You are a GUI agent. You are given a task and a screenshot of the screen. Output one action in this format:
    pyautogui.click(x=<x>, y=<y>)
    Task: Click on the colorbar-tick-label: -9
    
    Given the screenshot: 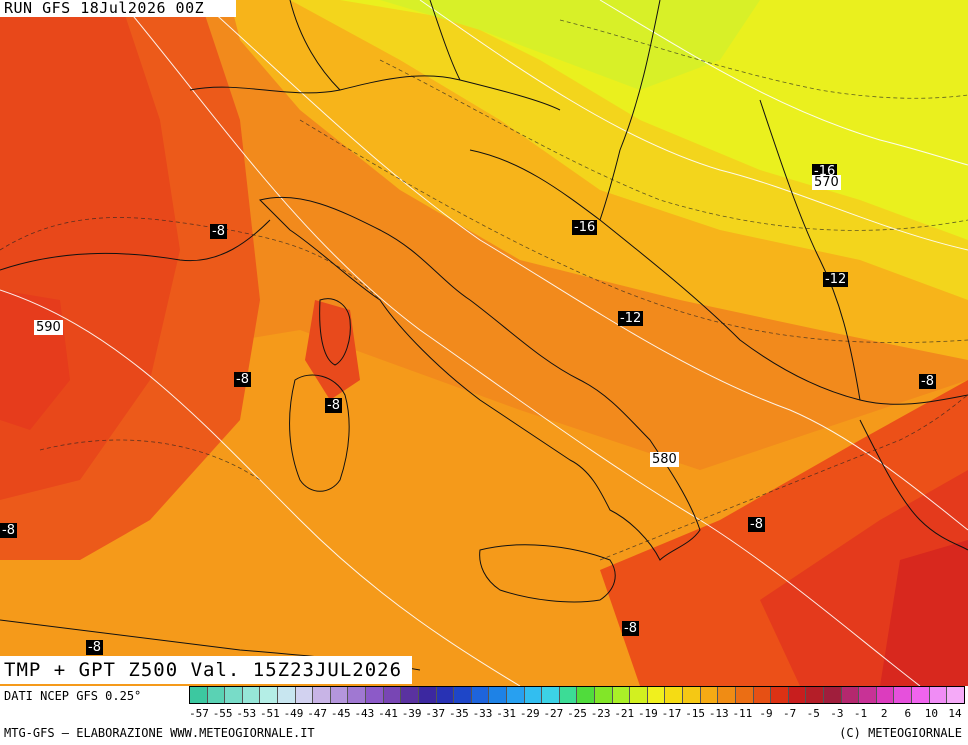 What is the action you would take?
    pyautogui.click(x=766, y=713)
    